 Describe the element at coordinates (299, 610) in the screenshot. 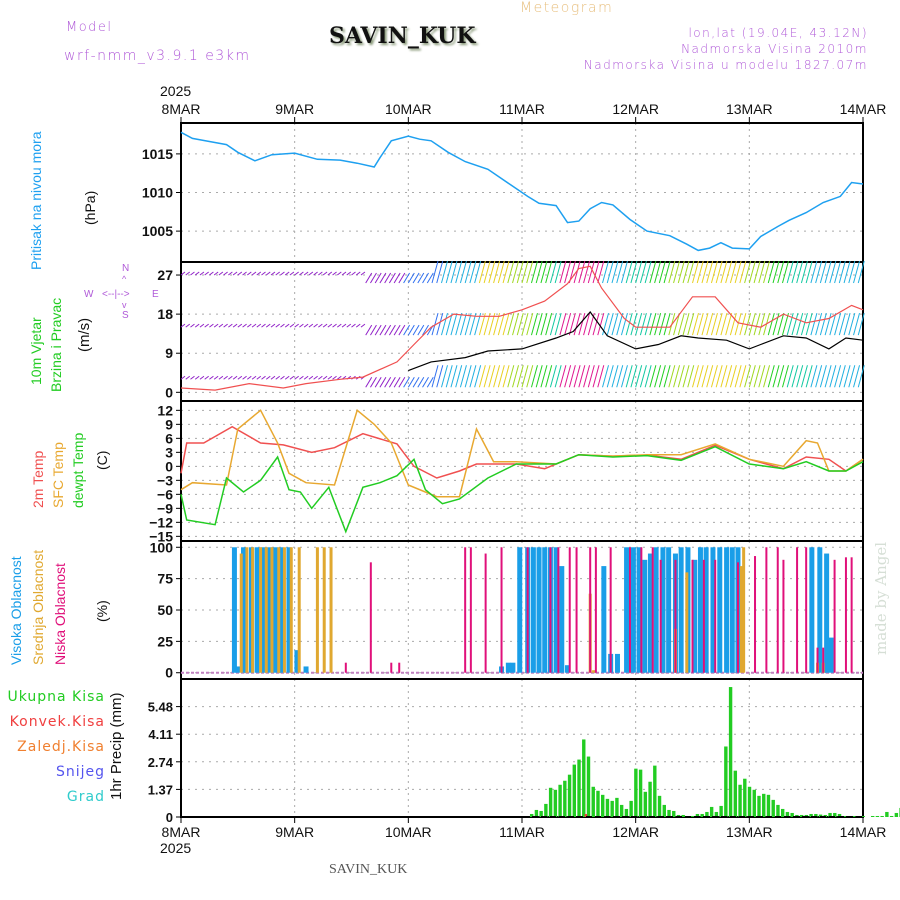

I see `mid-cloud-bar` at that location.